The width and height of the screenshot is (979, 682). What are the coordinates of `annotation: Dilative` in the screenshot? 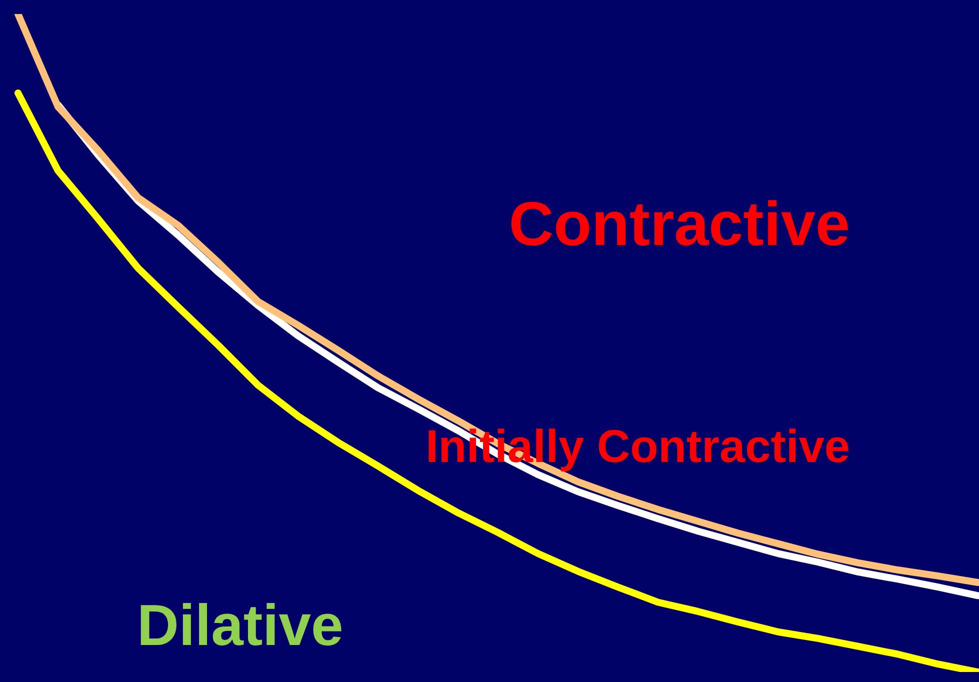 It's located at (240, 625).